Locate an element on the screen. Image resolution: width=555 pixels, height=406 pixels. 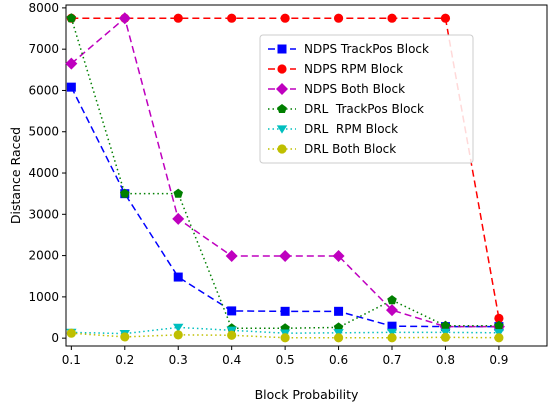
legend-item: DRL TrackPos Block is located at coordinates (346, 109).